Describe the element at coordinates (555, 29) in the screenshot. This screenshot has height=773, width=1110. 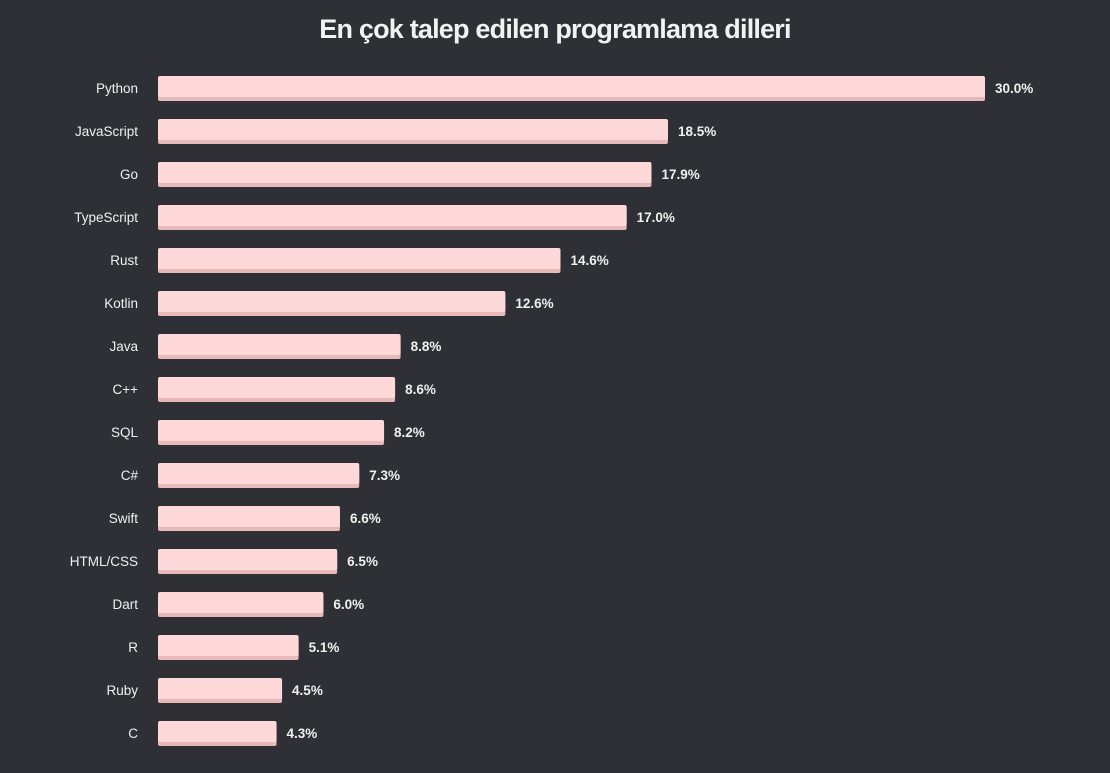
I see `chart-title: En çok talep edilen programlama dilleri` at that location.